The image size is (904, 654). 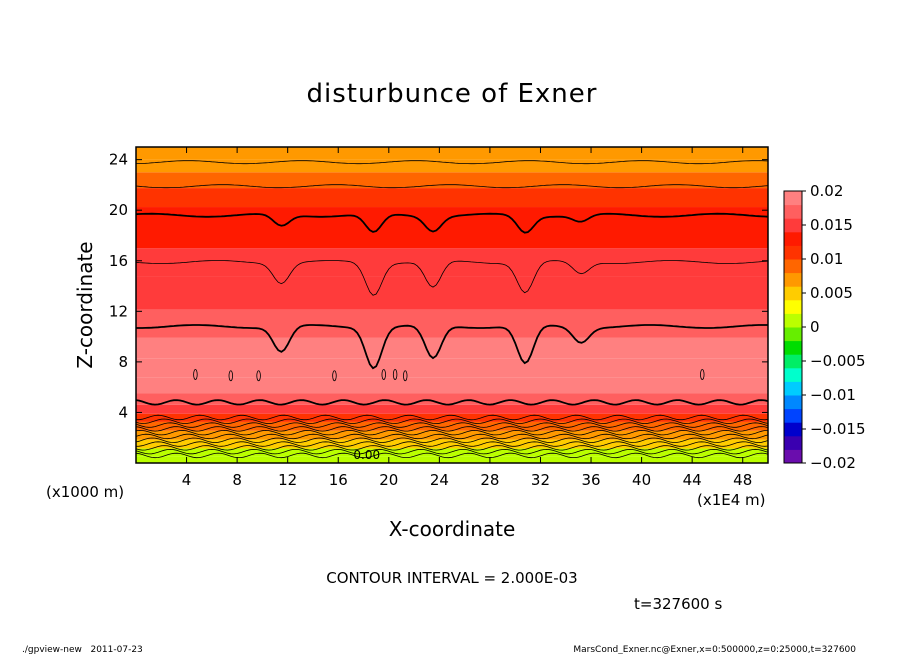 What do you see at coordinates (452, 529) in the screenshot?
I see `x-axis-label: X-coordinate` at bounding box center [452, 529].